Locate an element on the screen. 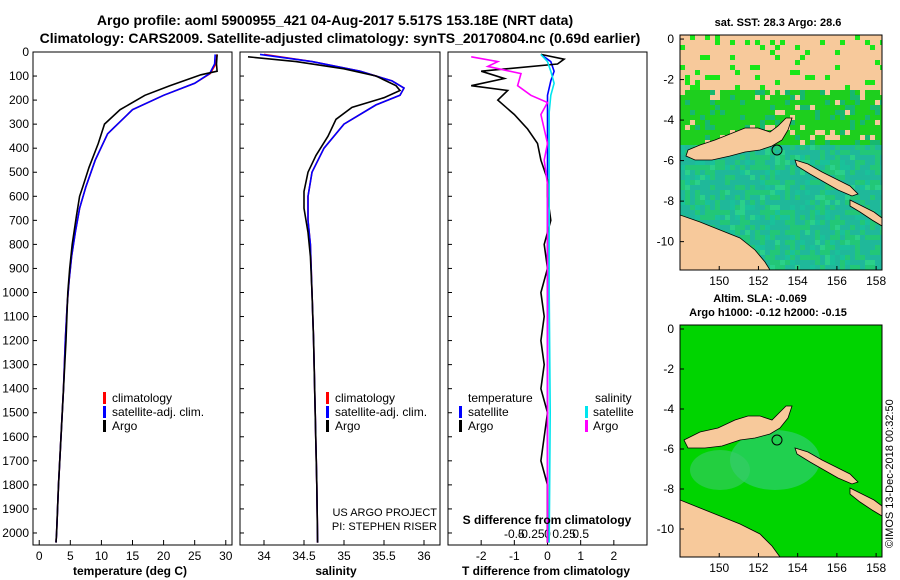 The image size is (900, 580). sst-grid-cells is located at coordinates (781, 152).